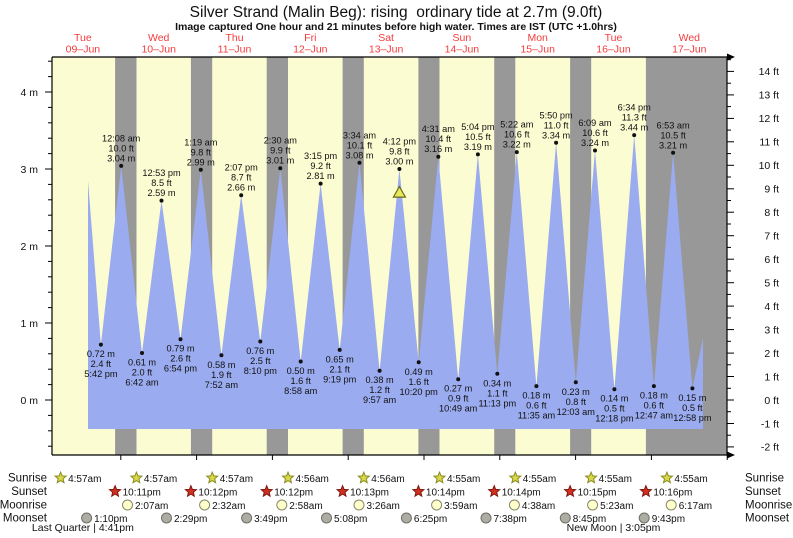 This screenshot has height=538, width=793. What do you see at coordinates (771, 377) in the screenshot?
I see `y-axis-right-tick-label: 1 ft` at bounding box center [771, 377].